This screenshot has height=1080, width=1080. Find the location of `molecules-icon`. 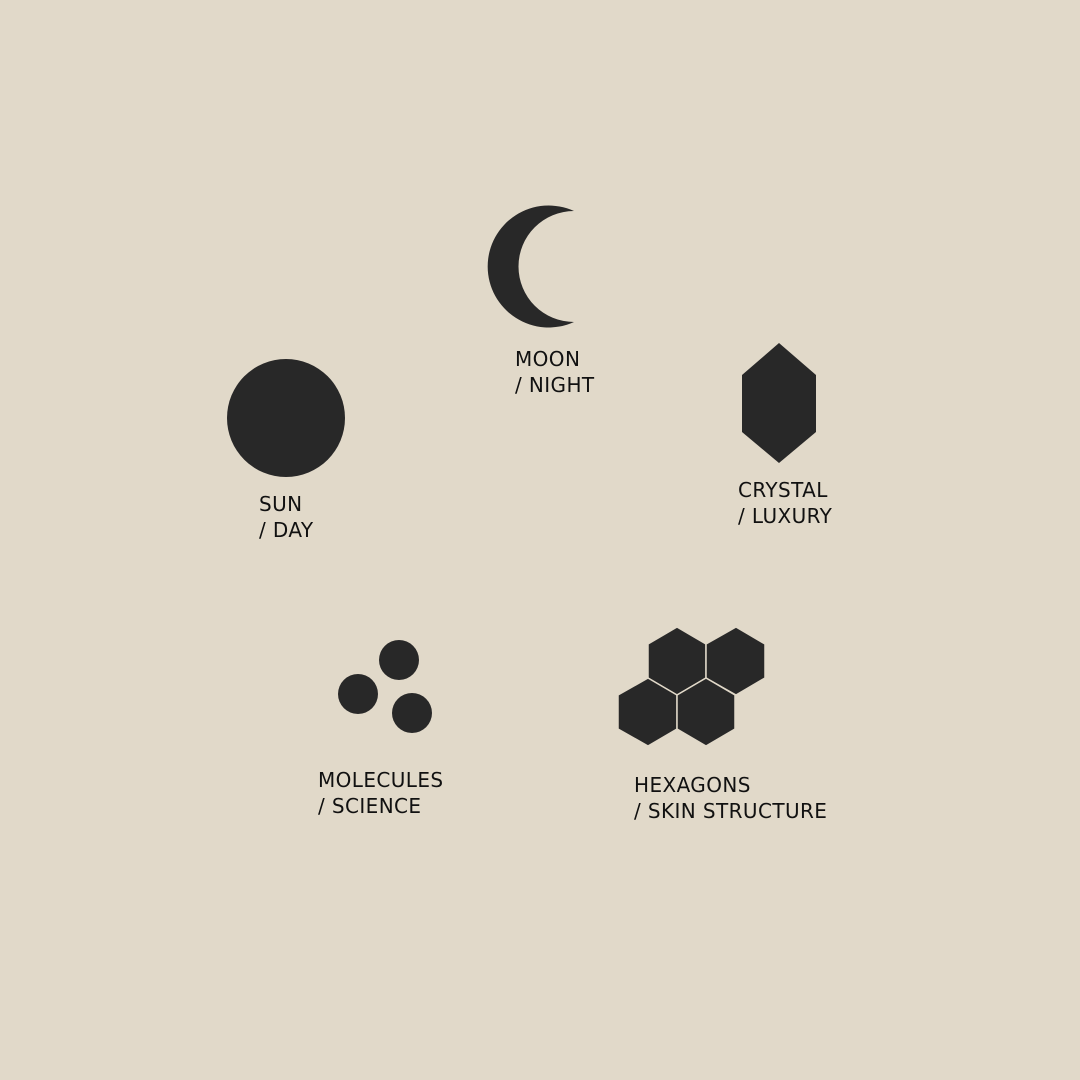

molecules-icon is located at coordinates (386, 687).